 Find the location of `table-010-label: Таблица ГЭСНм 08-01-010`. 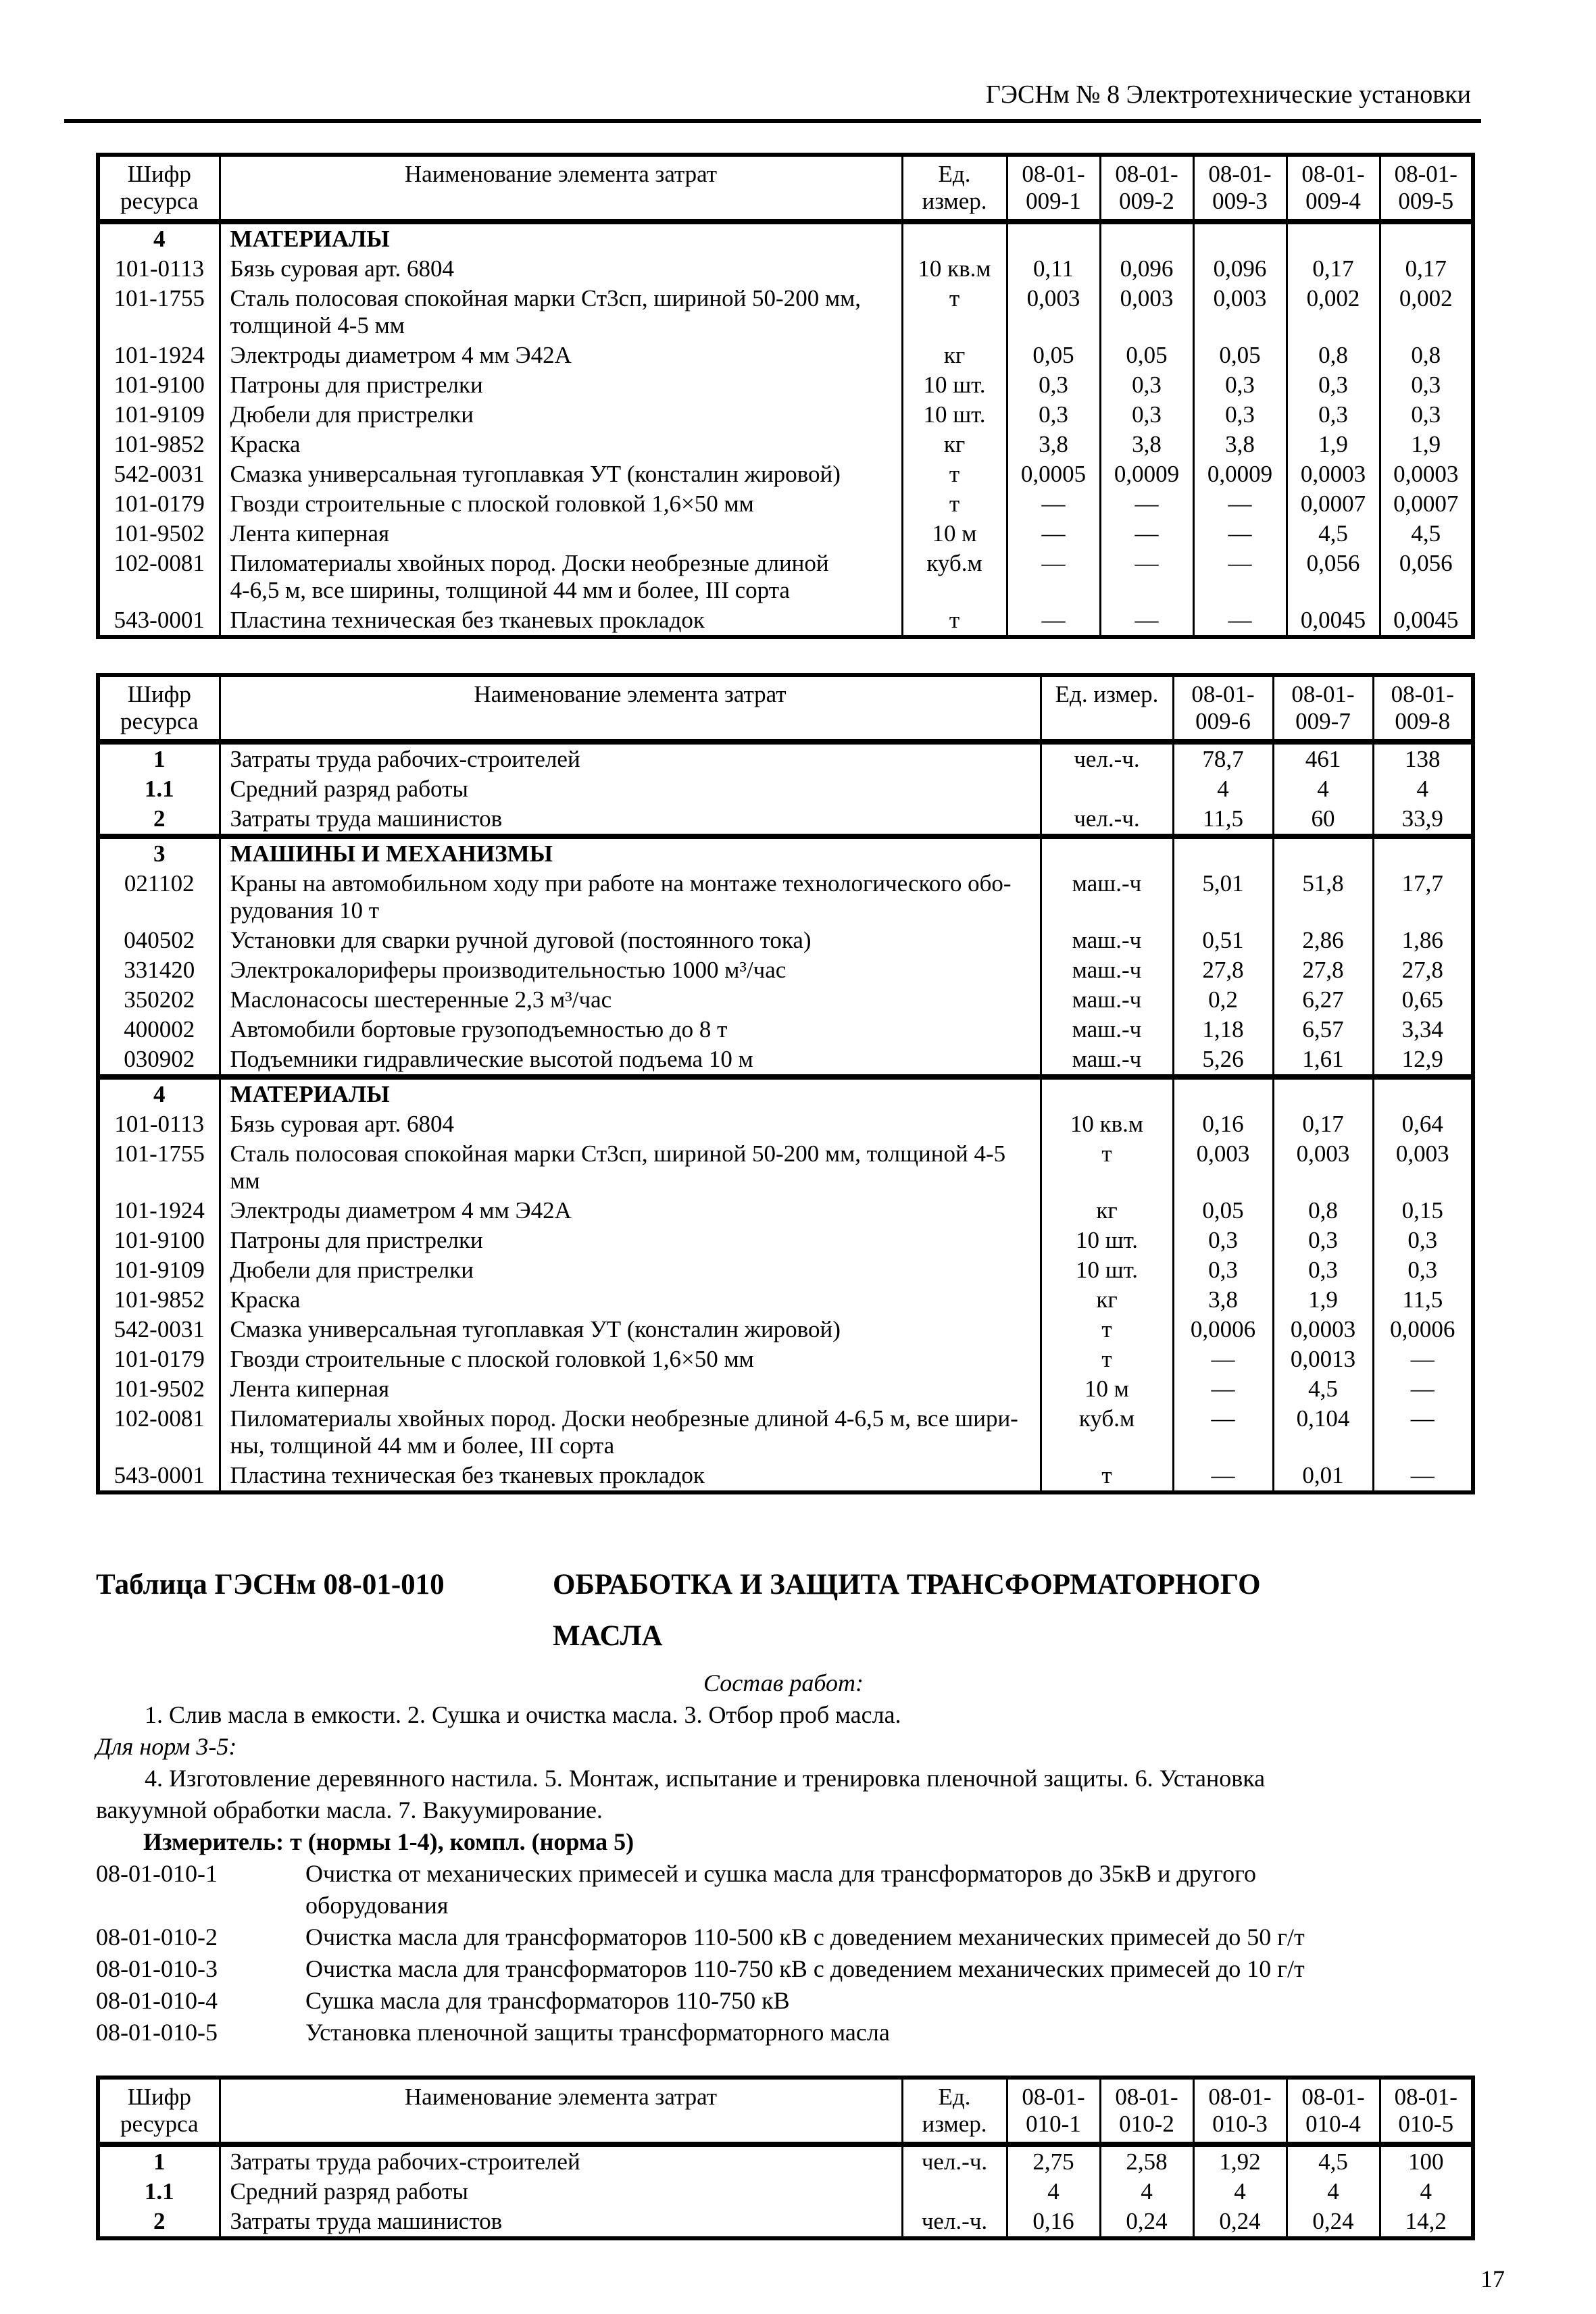

table-010-label: Таблица ГЭСНм 08-01-010 is located at coordinates (271, 1585).